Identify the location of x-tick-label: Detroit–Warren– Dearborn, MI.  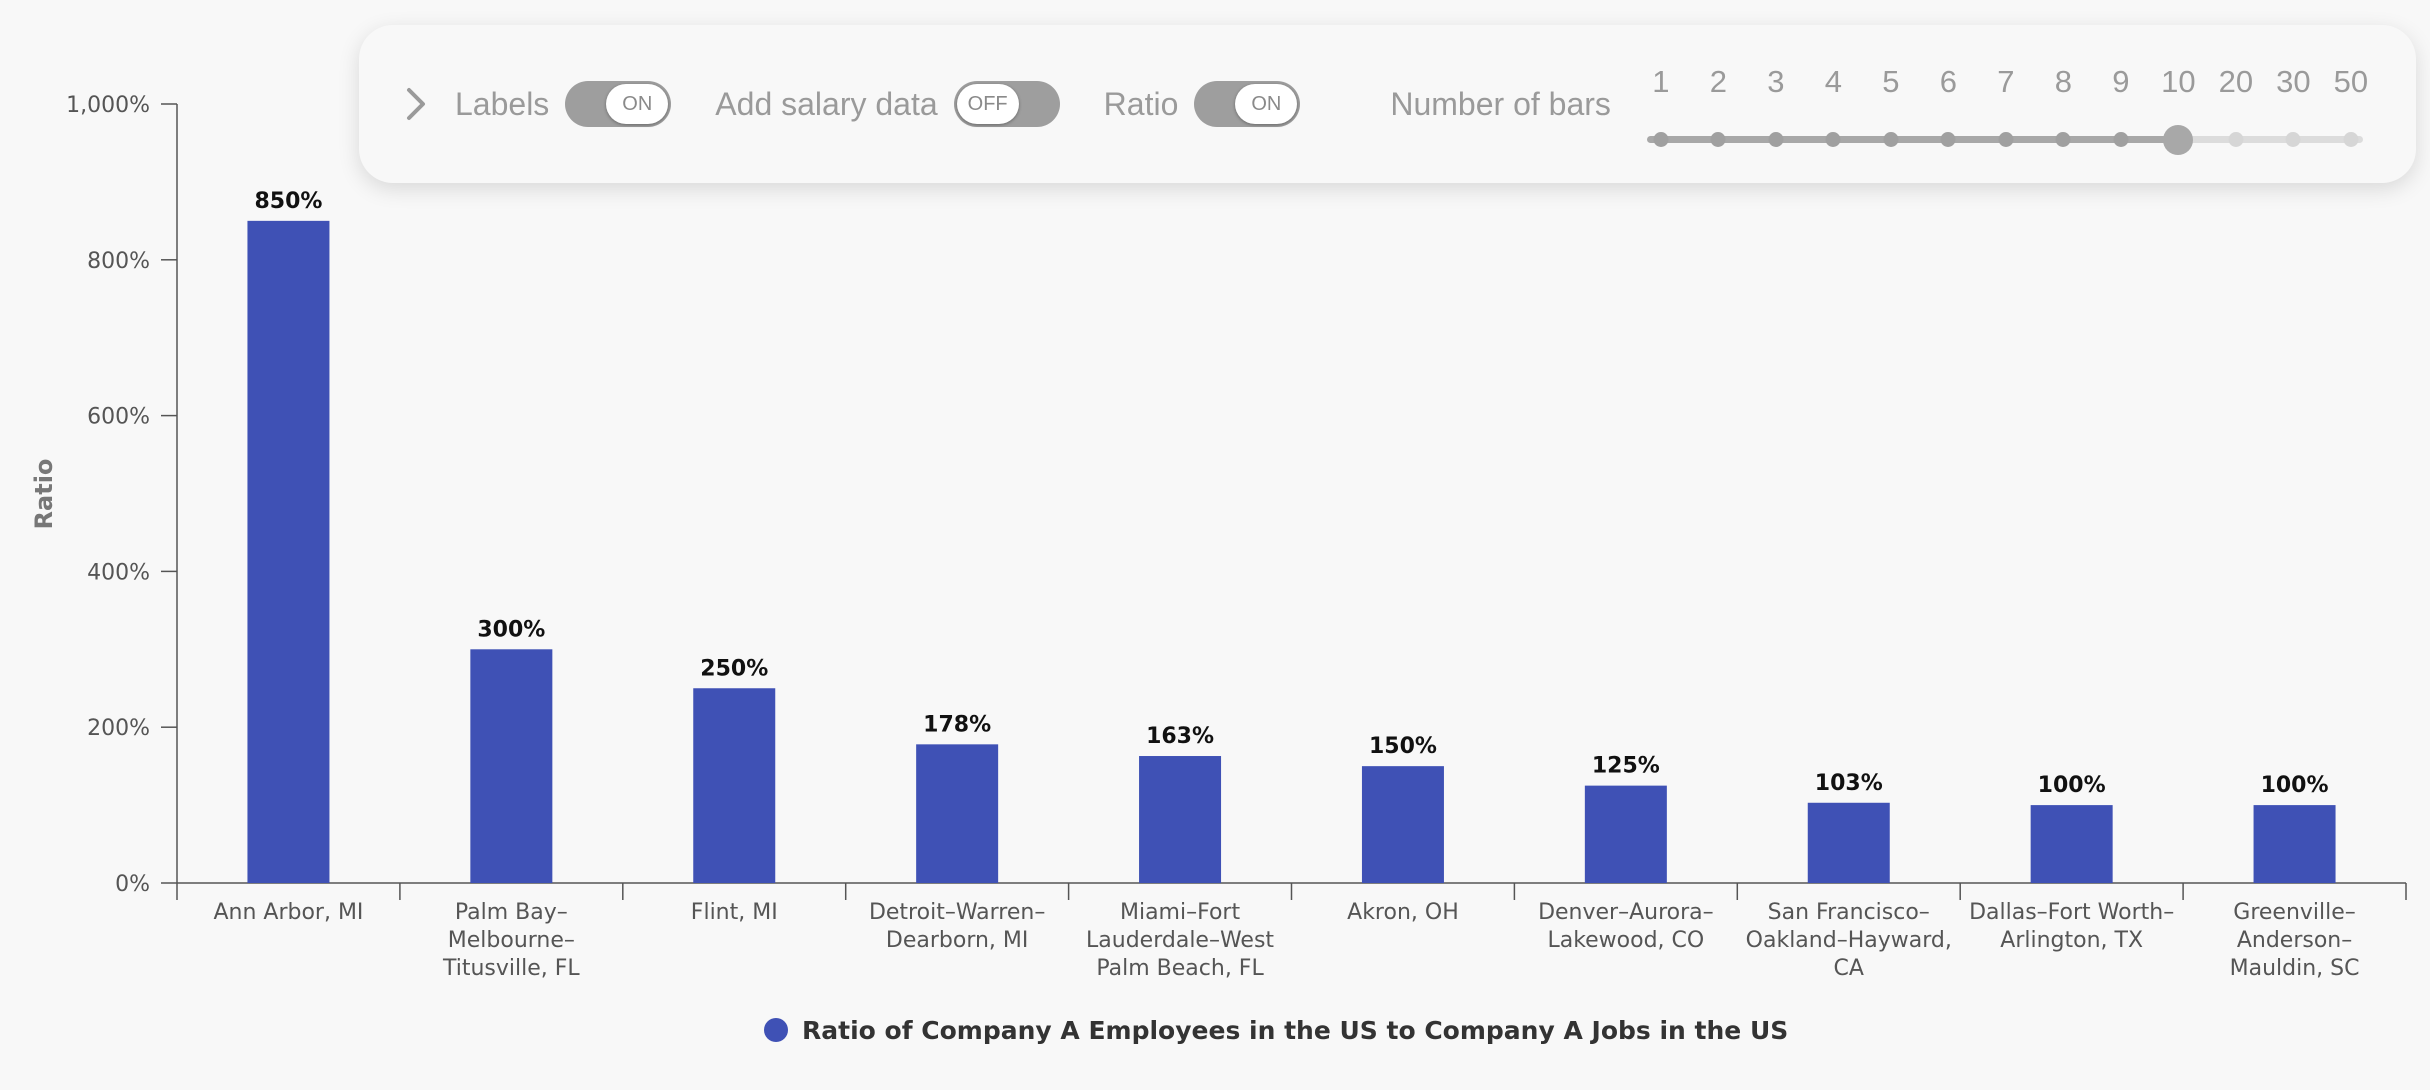
(957, 926).